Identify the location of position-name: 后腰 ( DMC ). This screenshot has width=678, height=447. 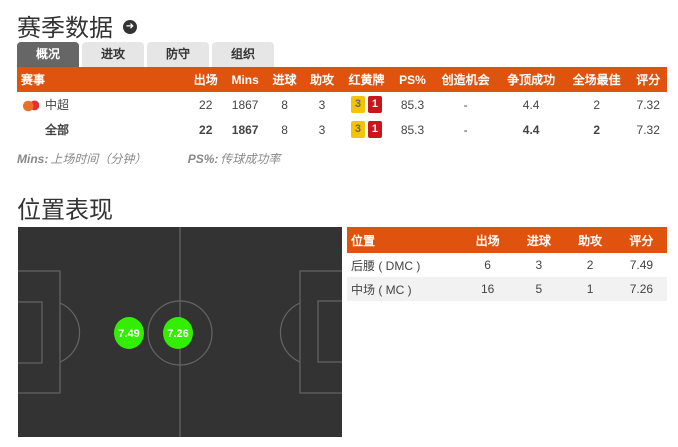
(386, 265).